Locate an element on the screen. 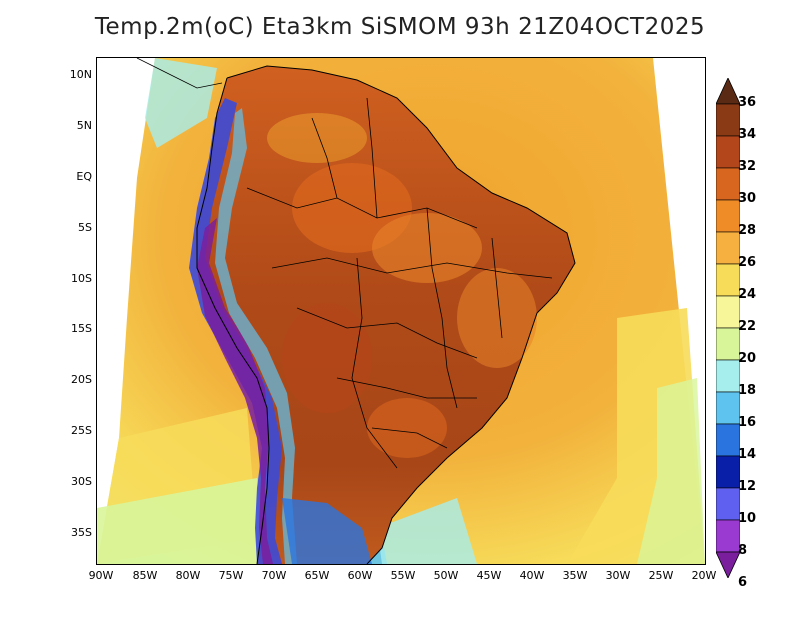 The image size is (800, 618). lon-tick-label: 30W is located at coordinates (618, 575).